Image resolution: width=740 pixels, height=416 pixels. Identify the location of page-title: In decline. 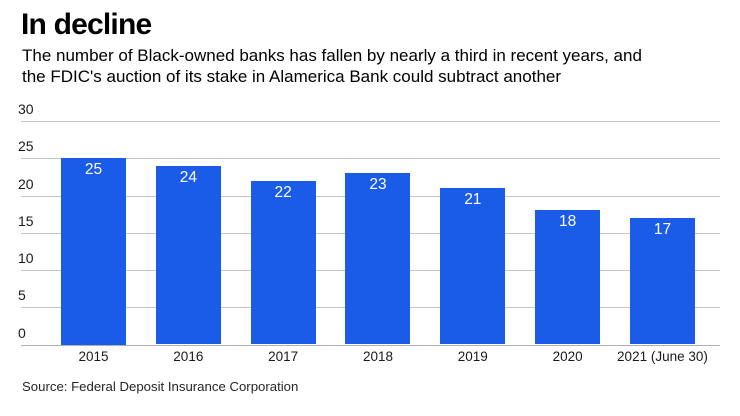
(86, 24).